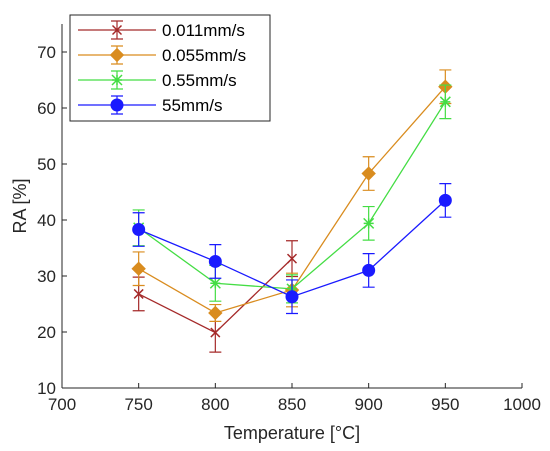  What do you see at coordinates (199, 80) in the screenshot?
I see `legend-label-2: 0.55mm/s` at bounding box center [199, 80].